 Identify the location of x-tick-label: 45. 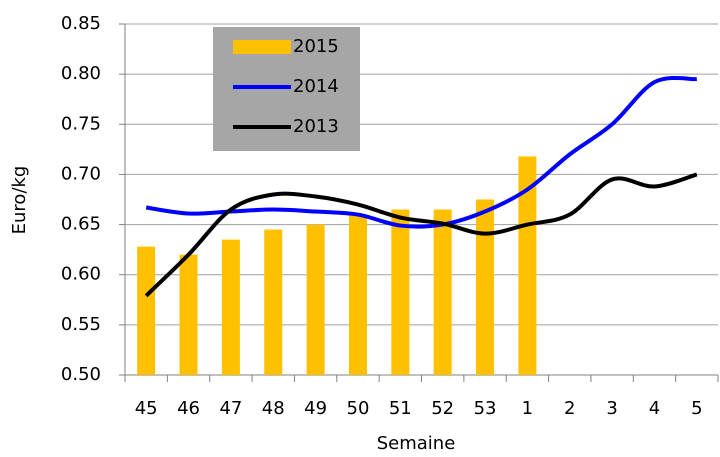
(146, 408).